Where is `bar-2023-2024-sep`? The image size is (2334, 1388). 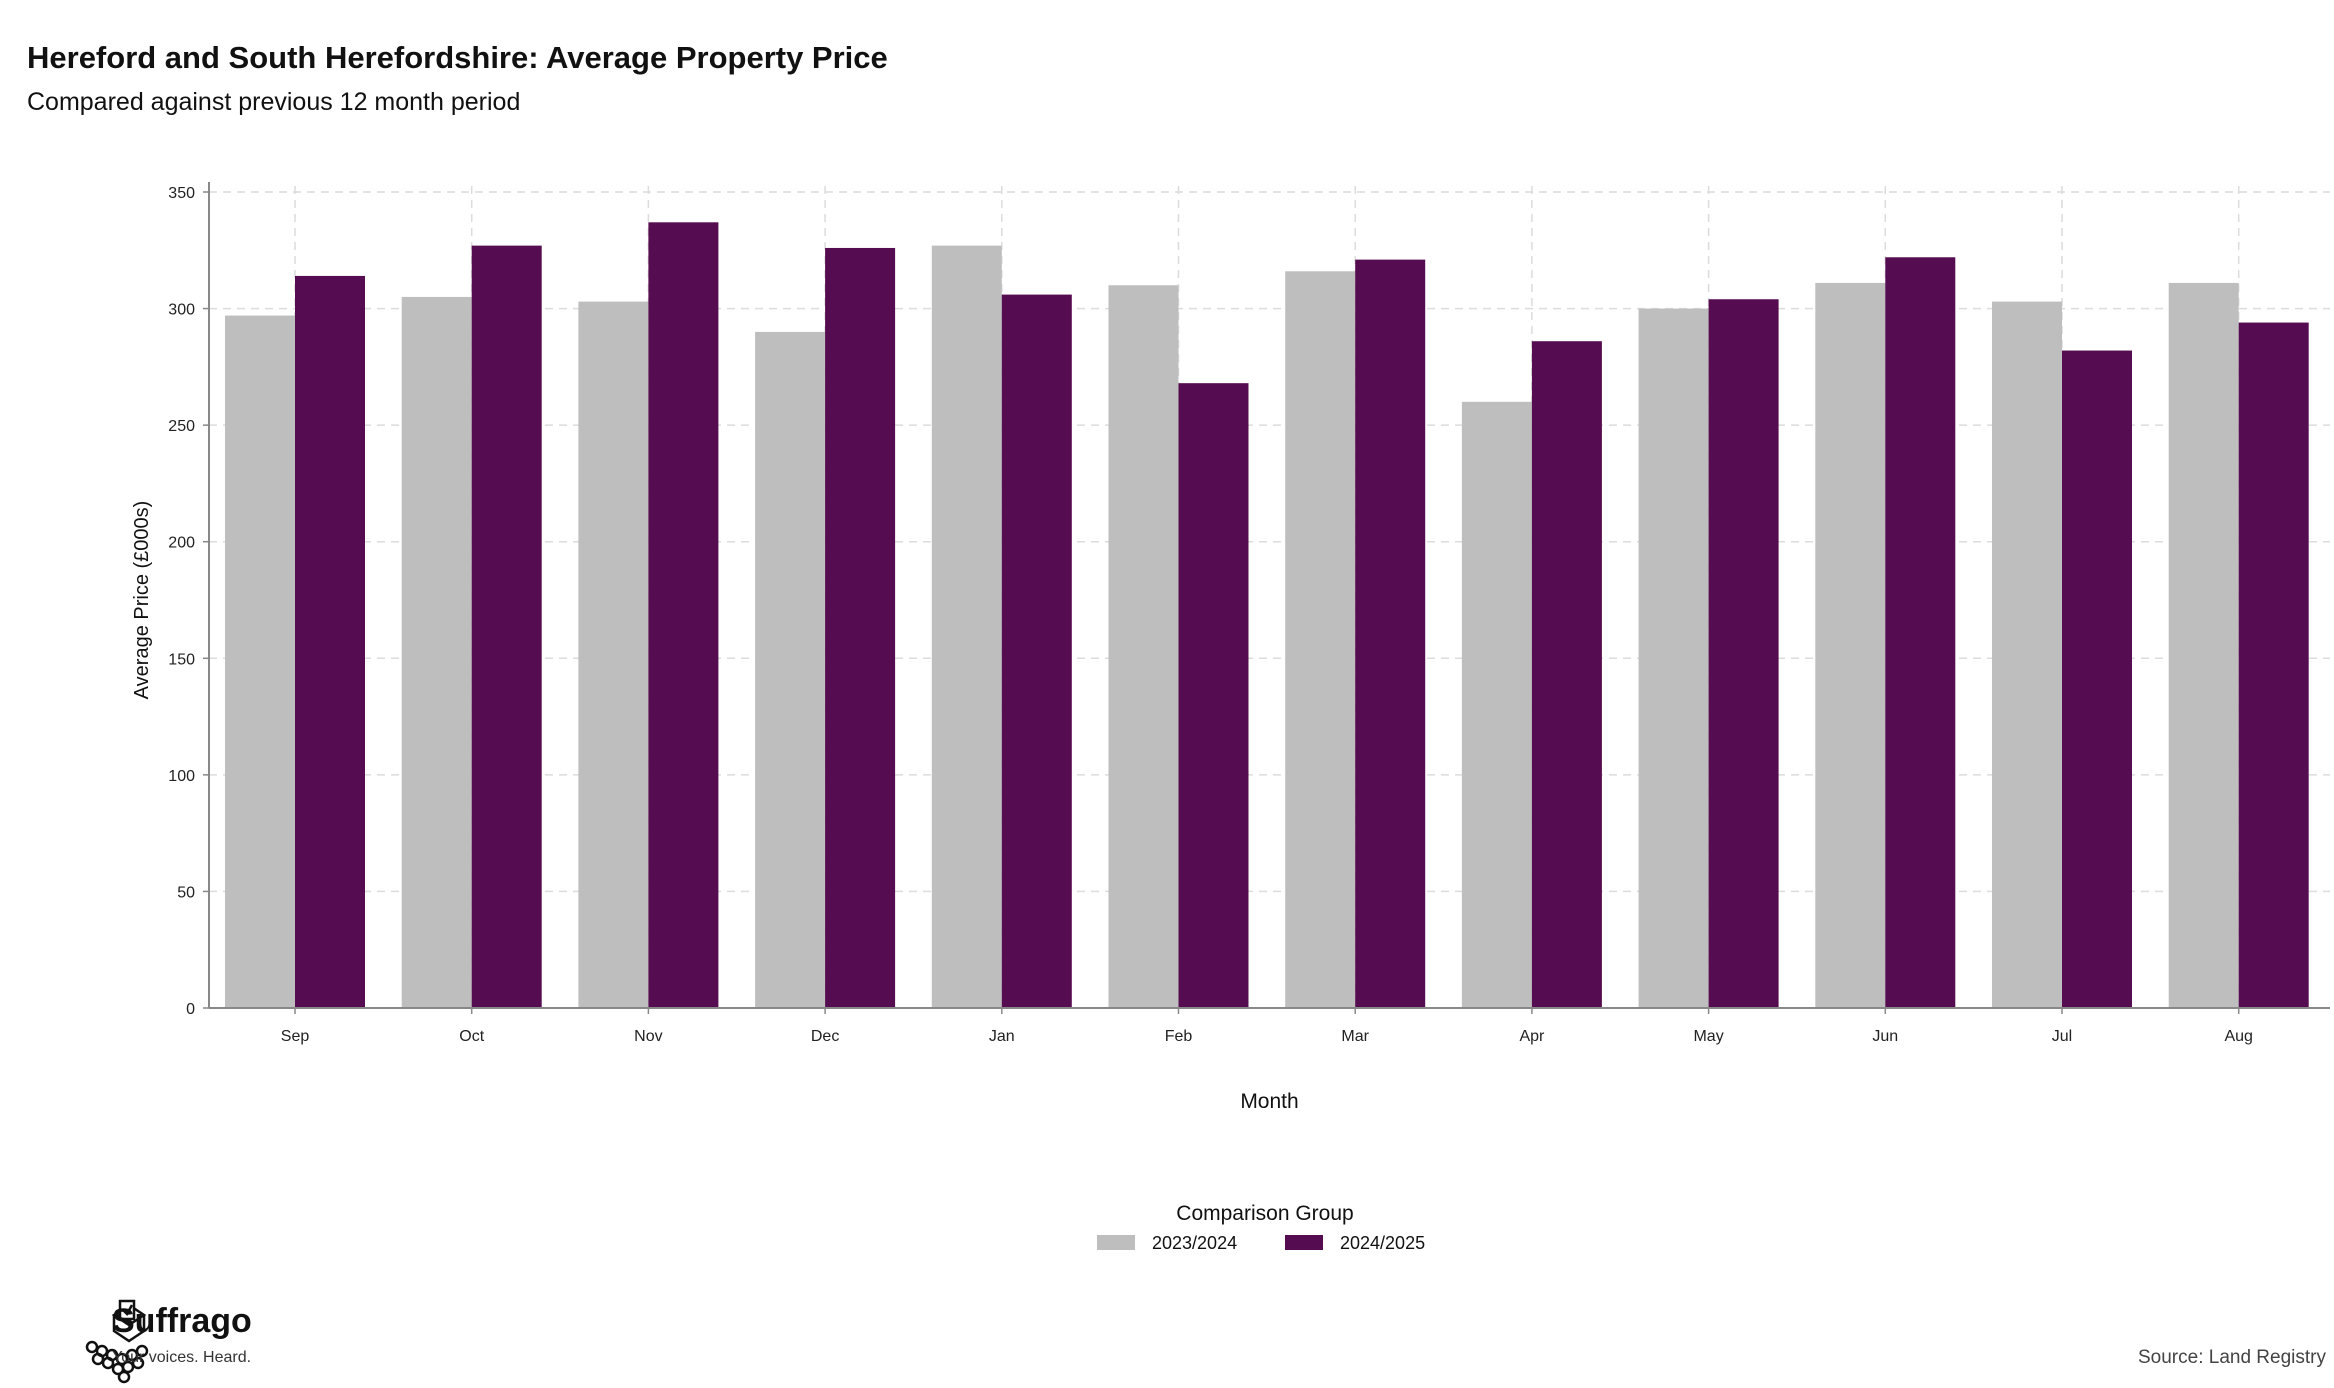 bar-2023-2024-sep is located at coordinates (260, 662).